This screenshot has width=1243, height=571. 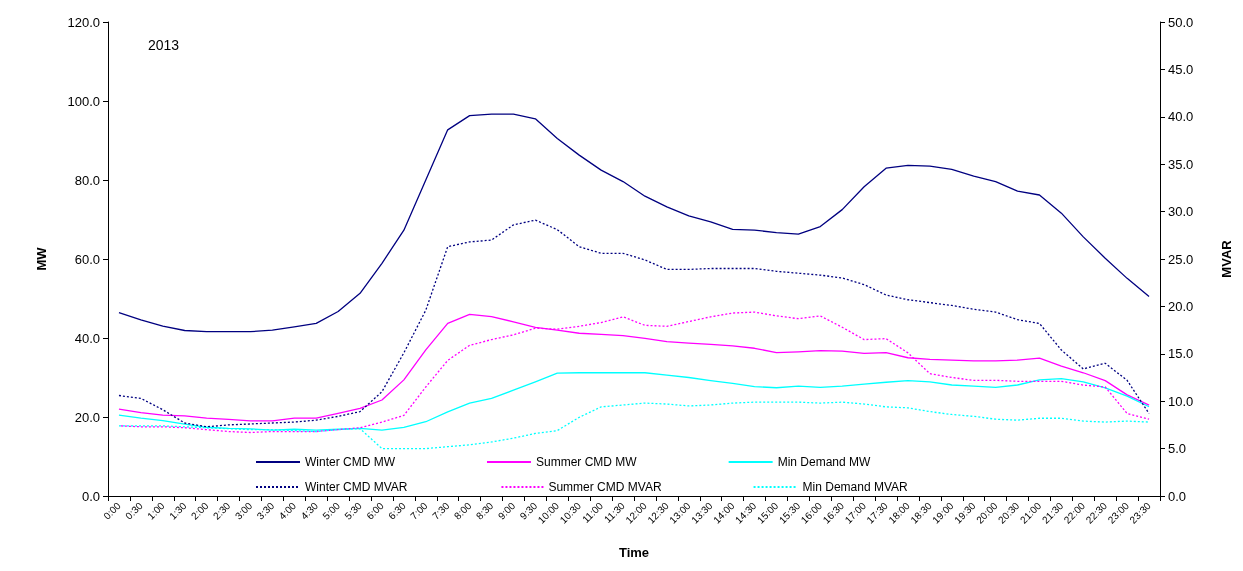 What do you see at coordinates (309, 510) in the screenshot?
I see `x-tick-label: 4:30` at bounding box center [309, 510].